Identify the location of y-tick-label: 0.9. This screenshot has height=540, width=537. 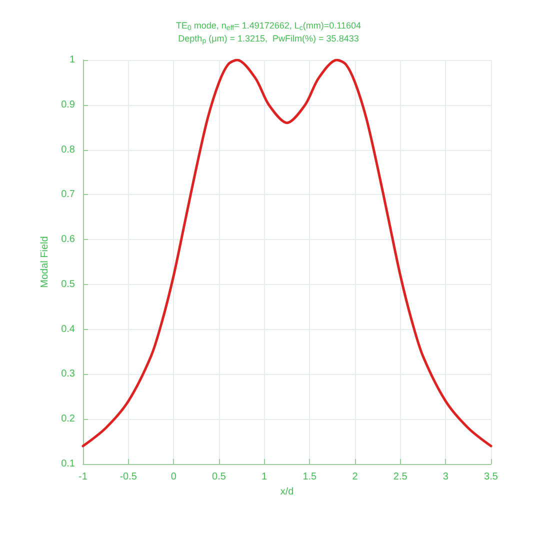
(68, 104).